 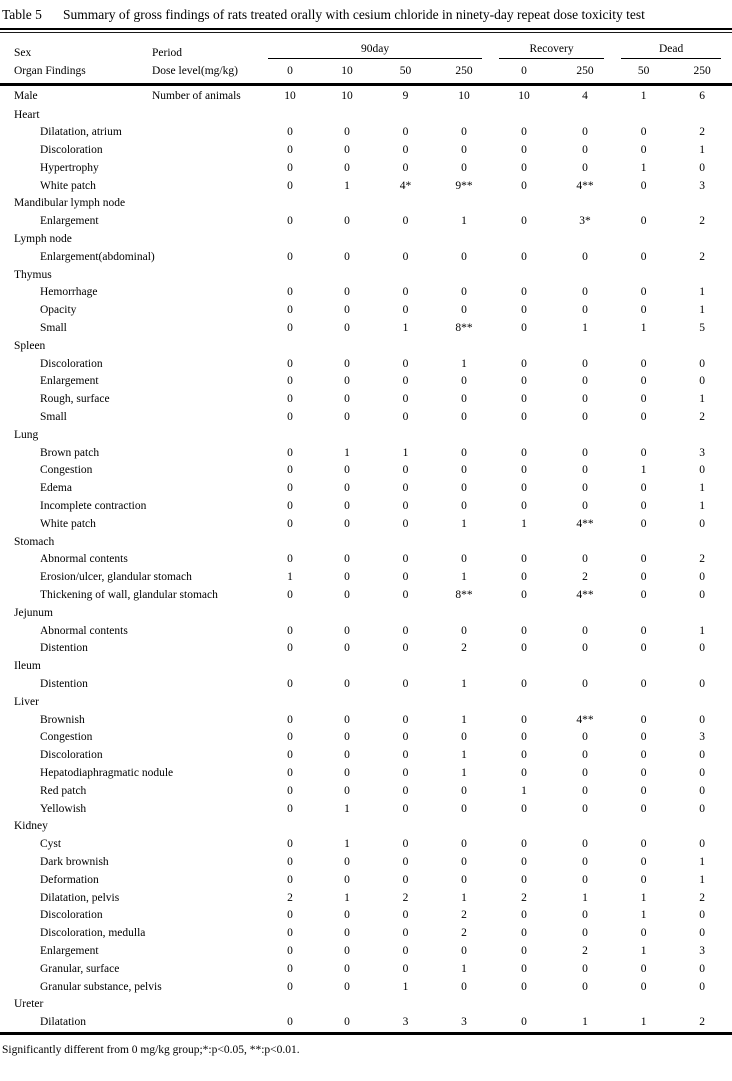 What do you see at coordinates (377, 46) in the screenshot?
I see `period-group-90day: 90day` at bounding box center [377, 46].